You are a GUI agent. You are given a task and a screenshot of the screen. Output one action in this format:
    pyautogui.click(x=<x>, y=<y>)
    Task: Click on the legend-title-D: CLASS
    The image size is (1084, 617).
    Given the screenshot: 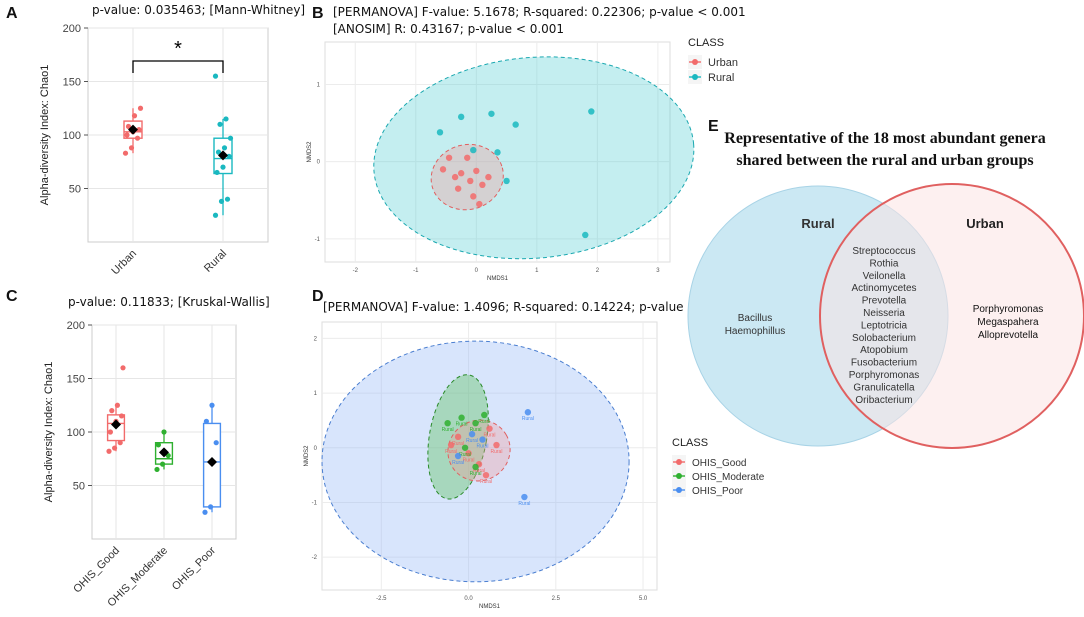 What is the action you would take?
    pyautogui.click(x=690, y=443)
    